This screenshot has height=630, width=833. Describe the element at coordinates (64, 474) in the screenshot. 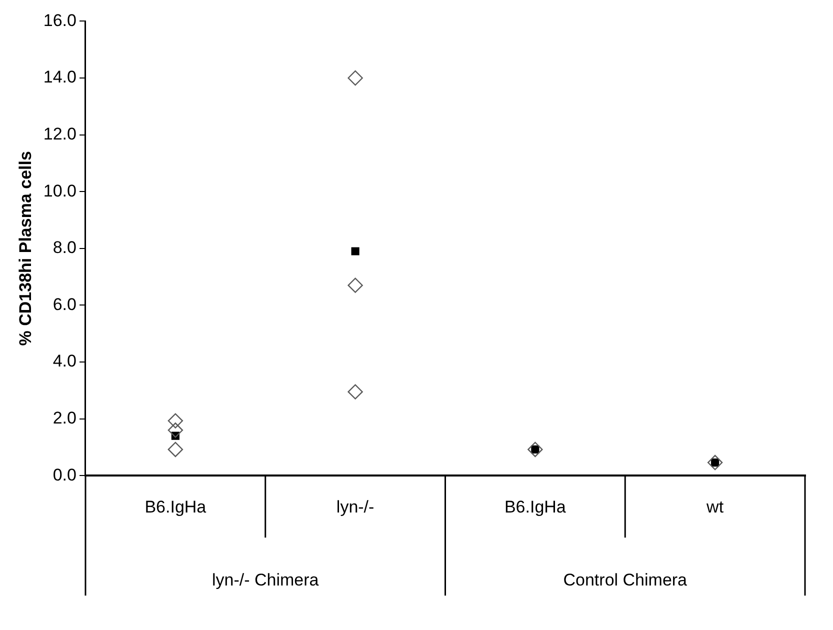

I see `y-tick-label: 0.0` at that location.